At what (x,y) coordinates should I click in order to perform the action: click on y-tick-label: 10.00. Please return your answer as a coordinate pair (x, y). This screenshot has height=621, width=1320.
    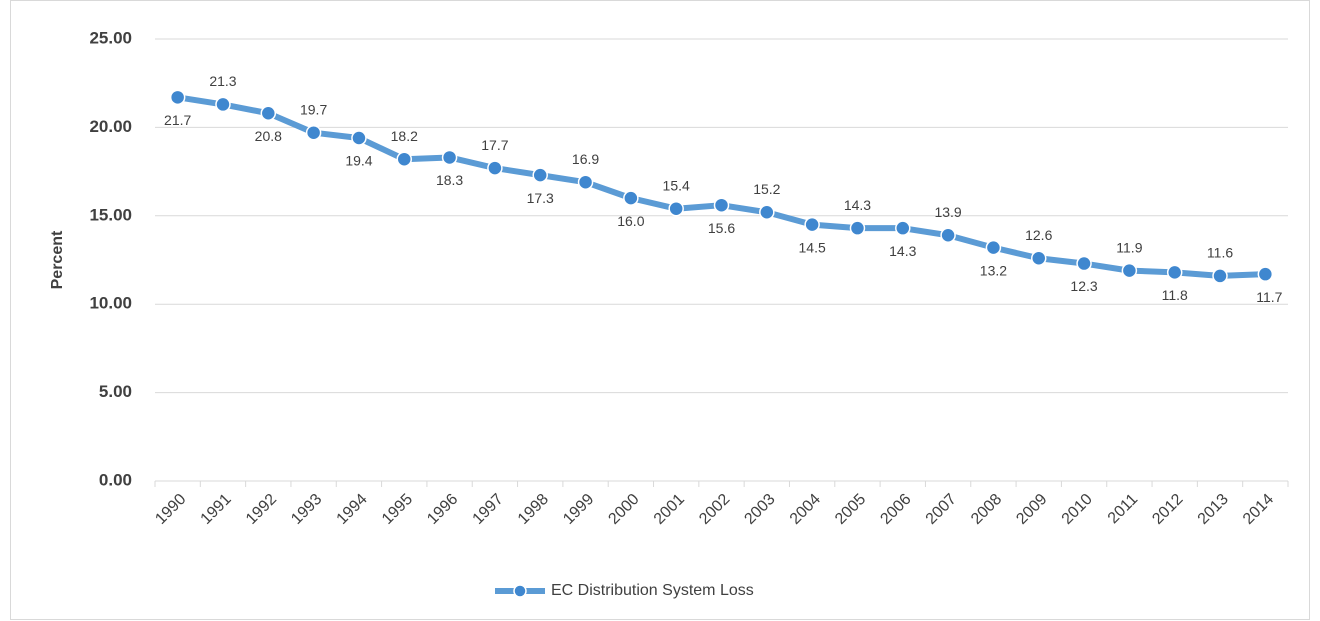
    Looking at the image, I should click on (110, 303).